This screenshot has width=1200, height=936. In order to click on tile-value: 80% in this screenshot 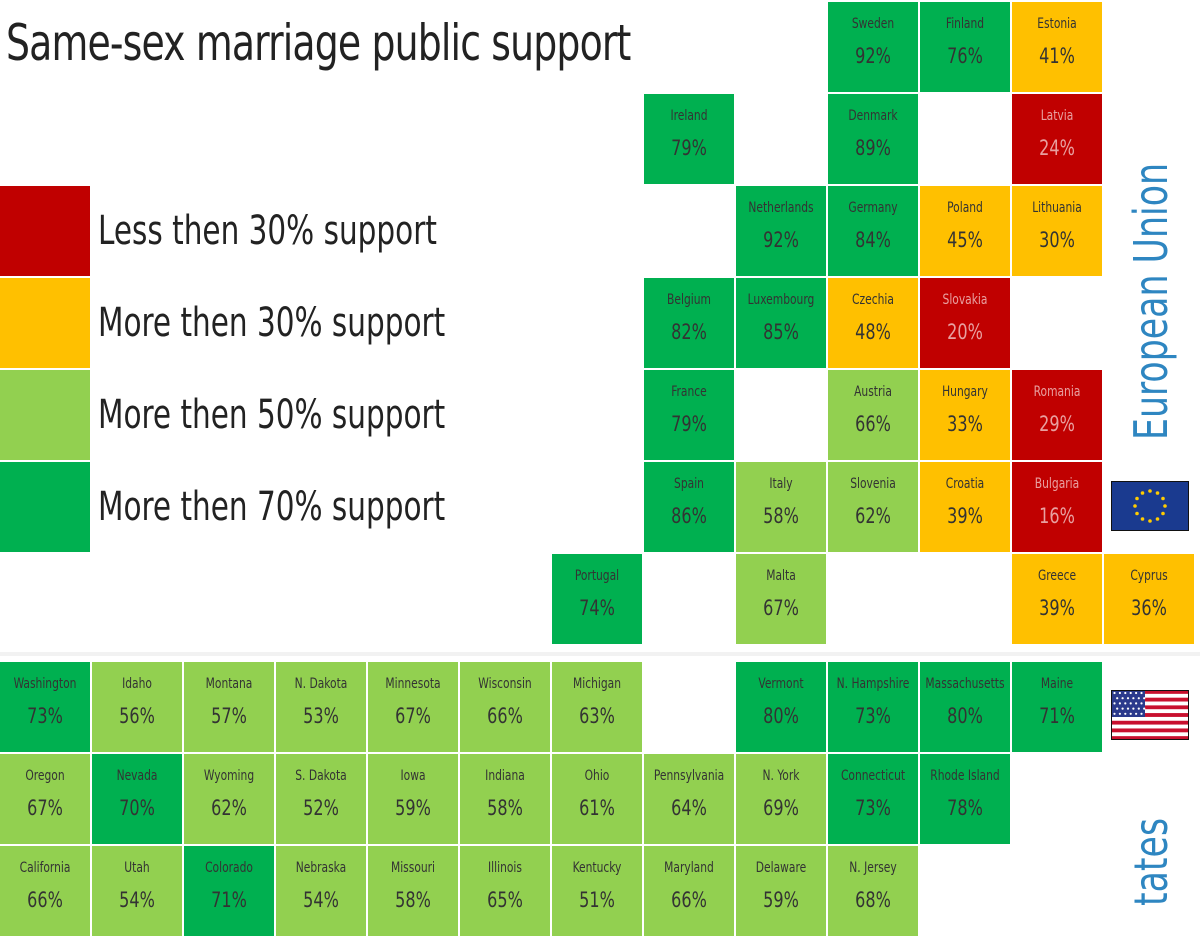, I will do `click(965, 716)`.